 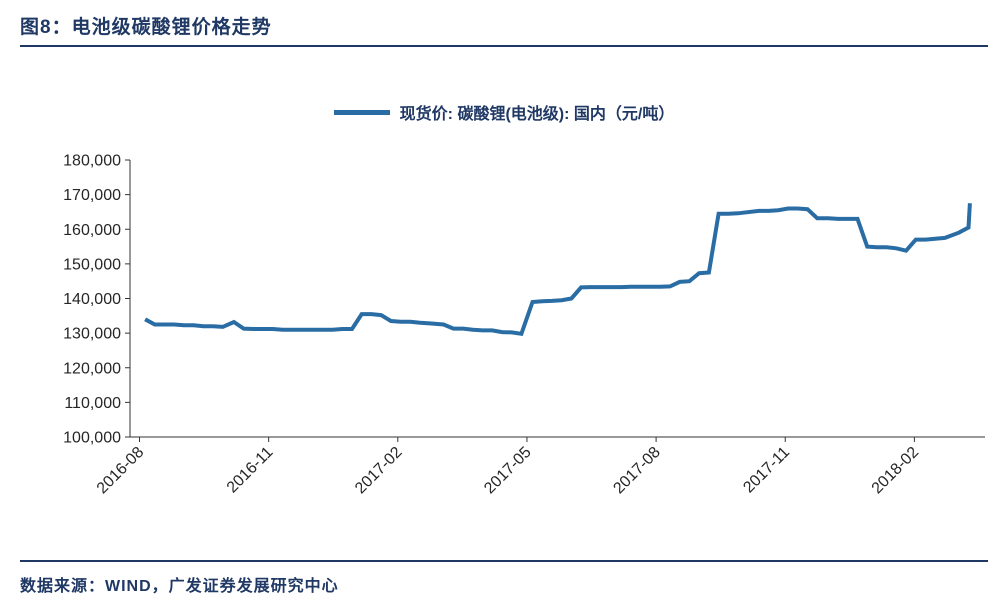 I want to click on y-tick-label: 160,000, so click(x=92, y=230).